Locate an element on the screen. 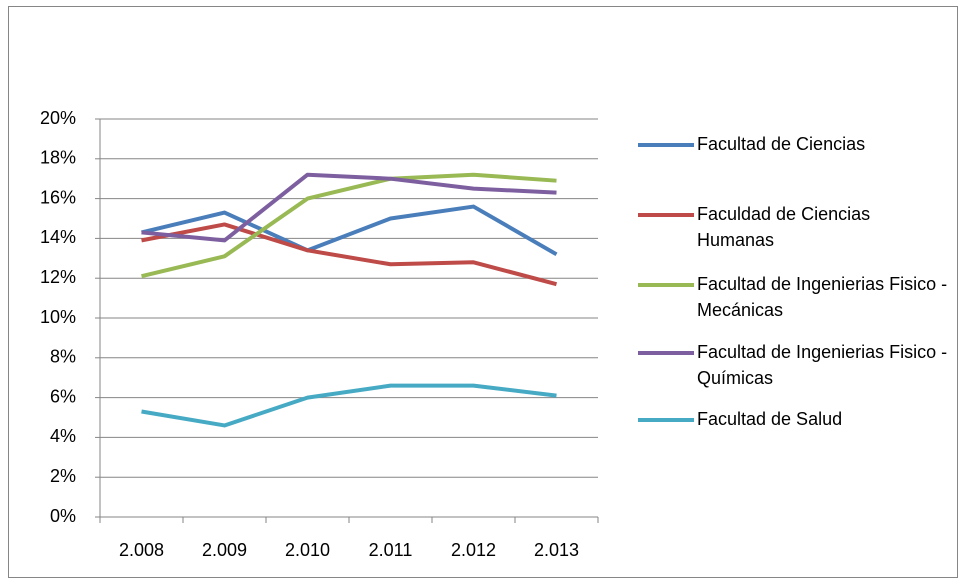 This screenshot has height=579, width=960. legend-line: Mecánicas is located at coordinates (740, 310).